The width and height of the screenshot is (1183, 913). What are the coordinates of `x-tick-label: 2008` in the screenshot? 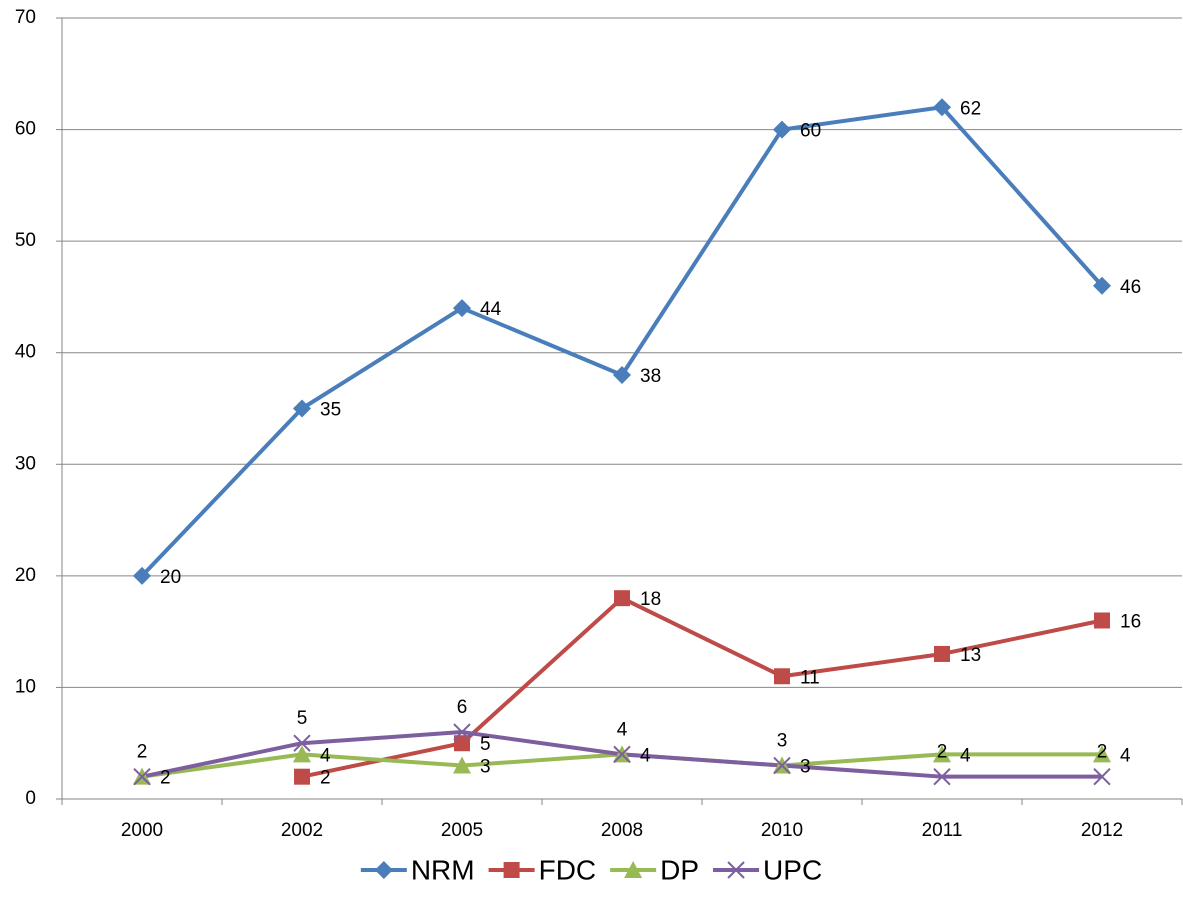 It's located at (622, 830).